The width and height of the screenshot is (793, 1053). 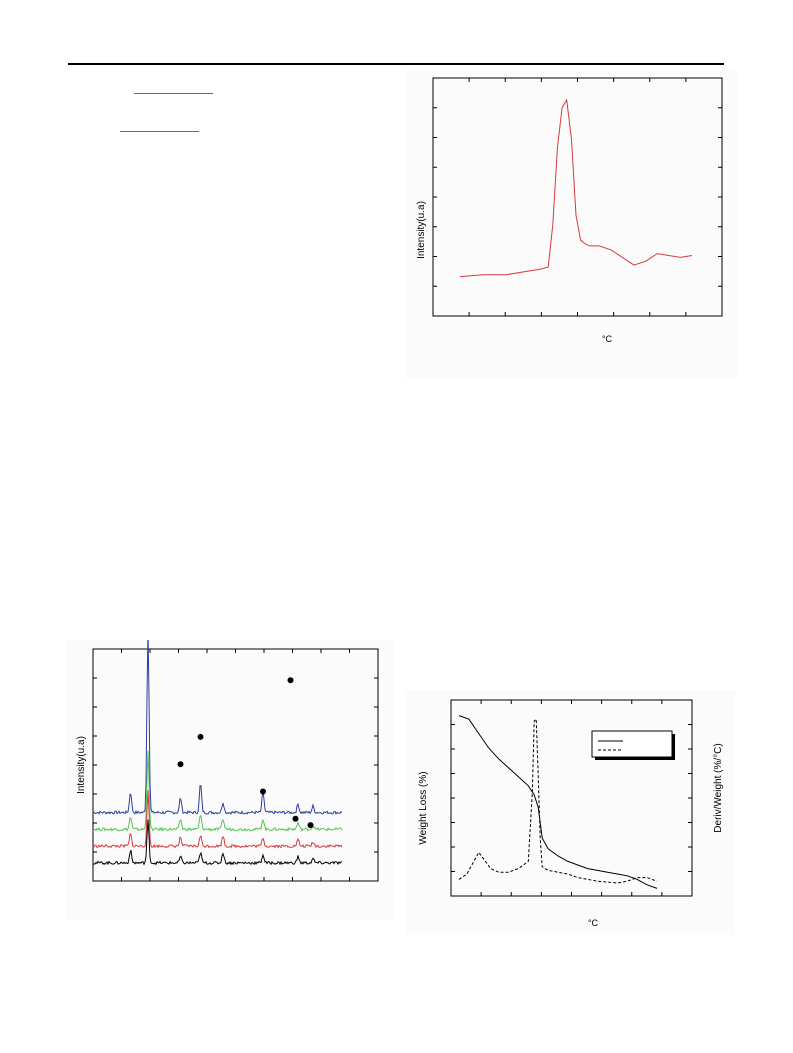 I want to click on weight-loss-line, so click(x=558, y=802).